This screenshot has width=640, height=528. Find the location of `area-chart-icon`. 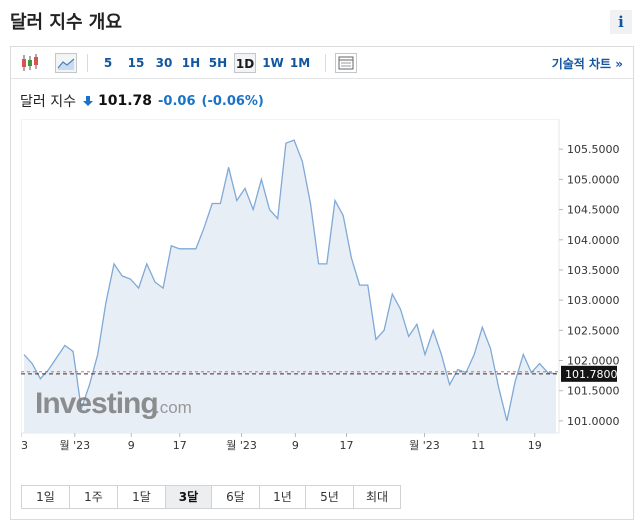

area-chart-icon is located at coordinates (66, 63).